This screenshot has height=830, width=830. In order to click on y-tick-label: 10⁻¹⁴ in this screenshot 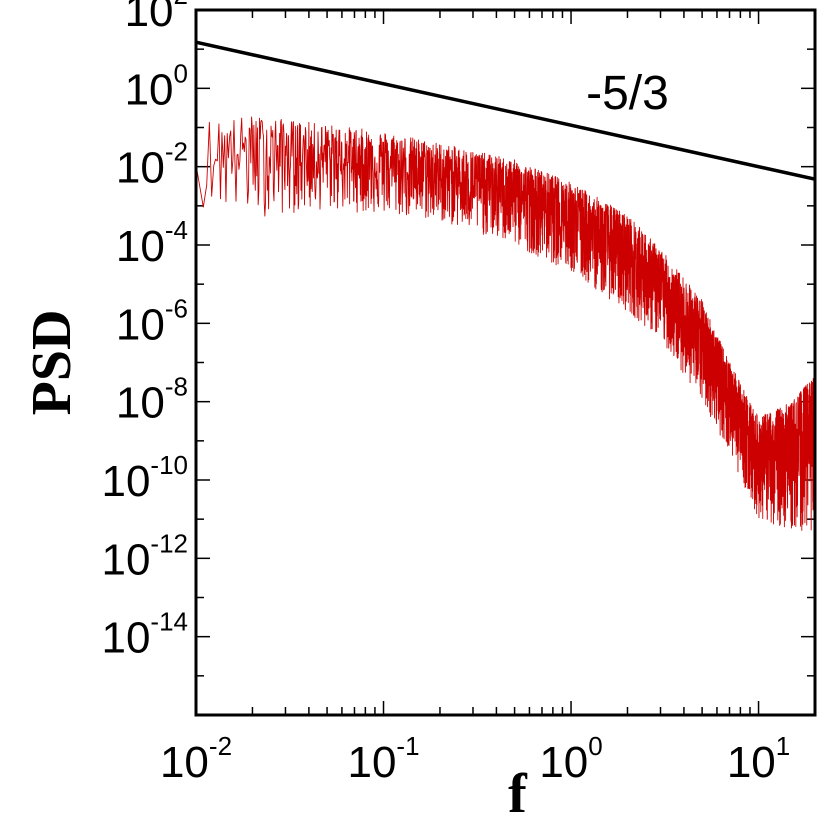, I will do `click(144, 635)`.